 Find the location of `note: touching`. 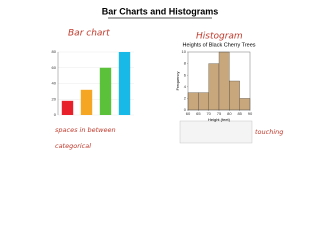

note: touching is located at coordinates (269, 132).